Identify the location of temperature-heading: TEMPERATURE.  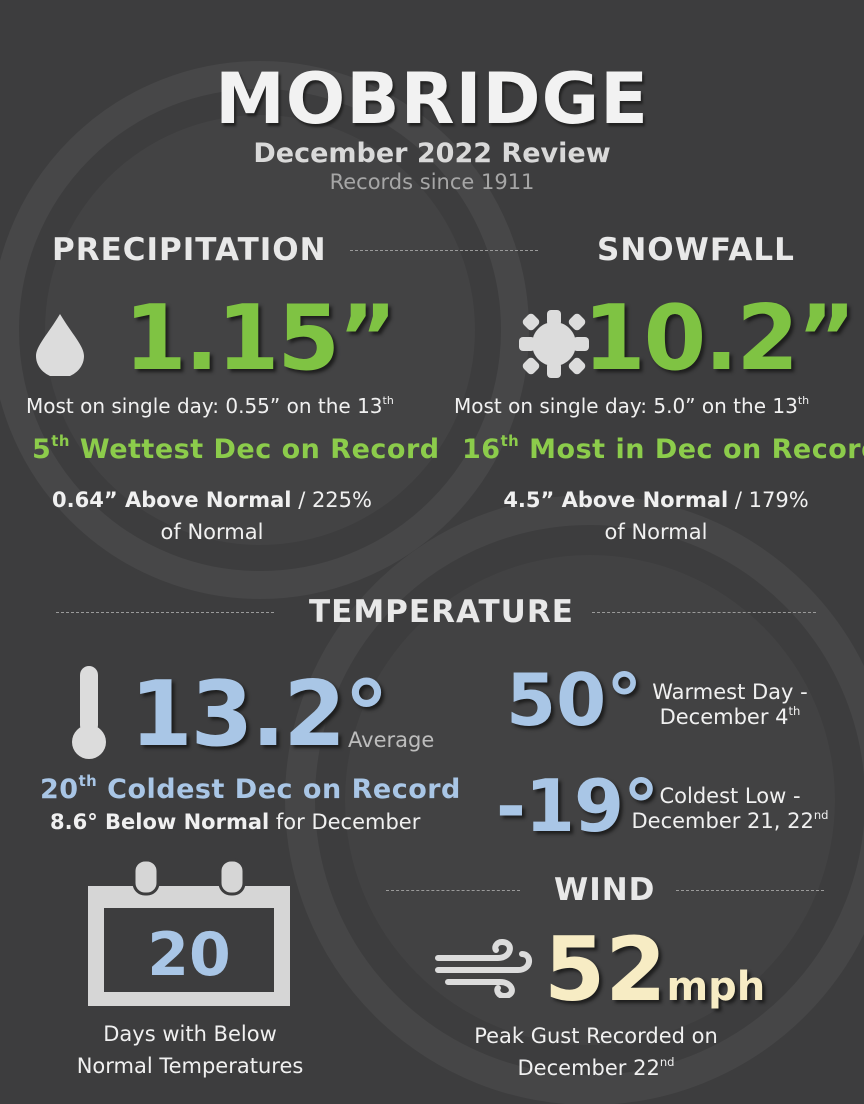
(441, 612).